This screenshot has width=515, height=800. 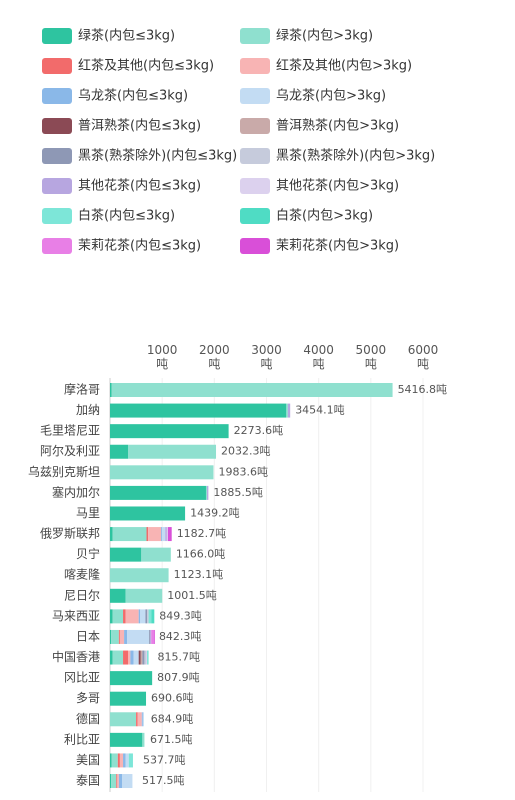 What do you see at coordinates (180, 615) in the screenshot?
I see `data-label: 849.3吨` at bounding box center [180, 615].